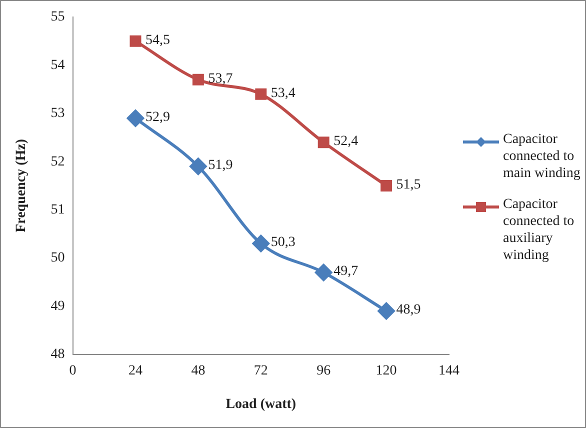 Image resolution: width=586 pixels, height=428 pixels. What do you see at coordinates (538, 230) in the screenshot?
I see `legend-label: Capacitor connected to auxiliary winding` at bounding box center [538, 230].